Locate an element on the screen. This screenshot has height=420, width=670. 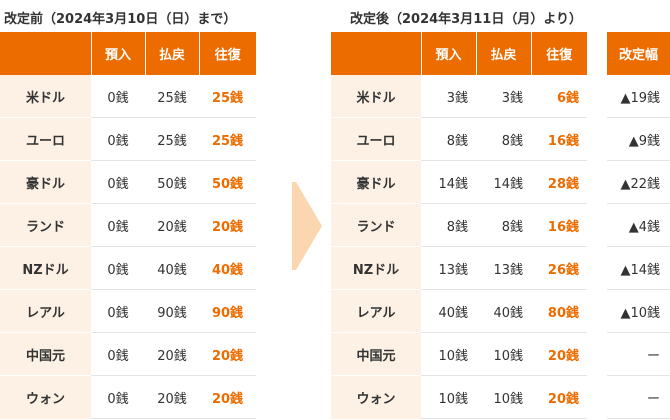
change-value: ▲9銭 is located at coordinates (638, 139).